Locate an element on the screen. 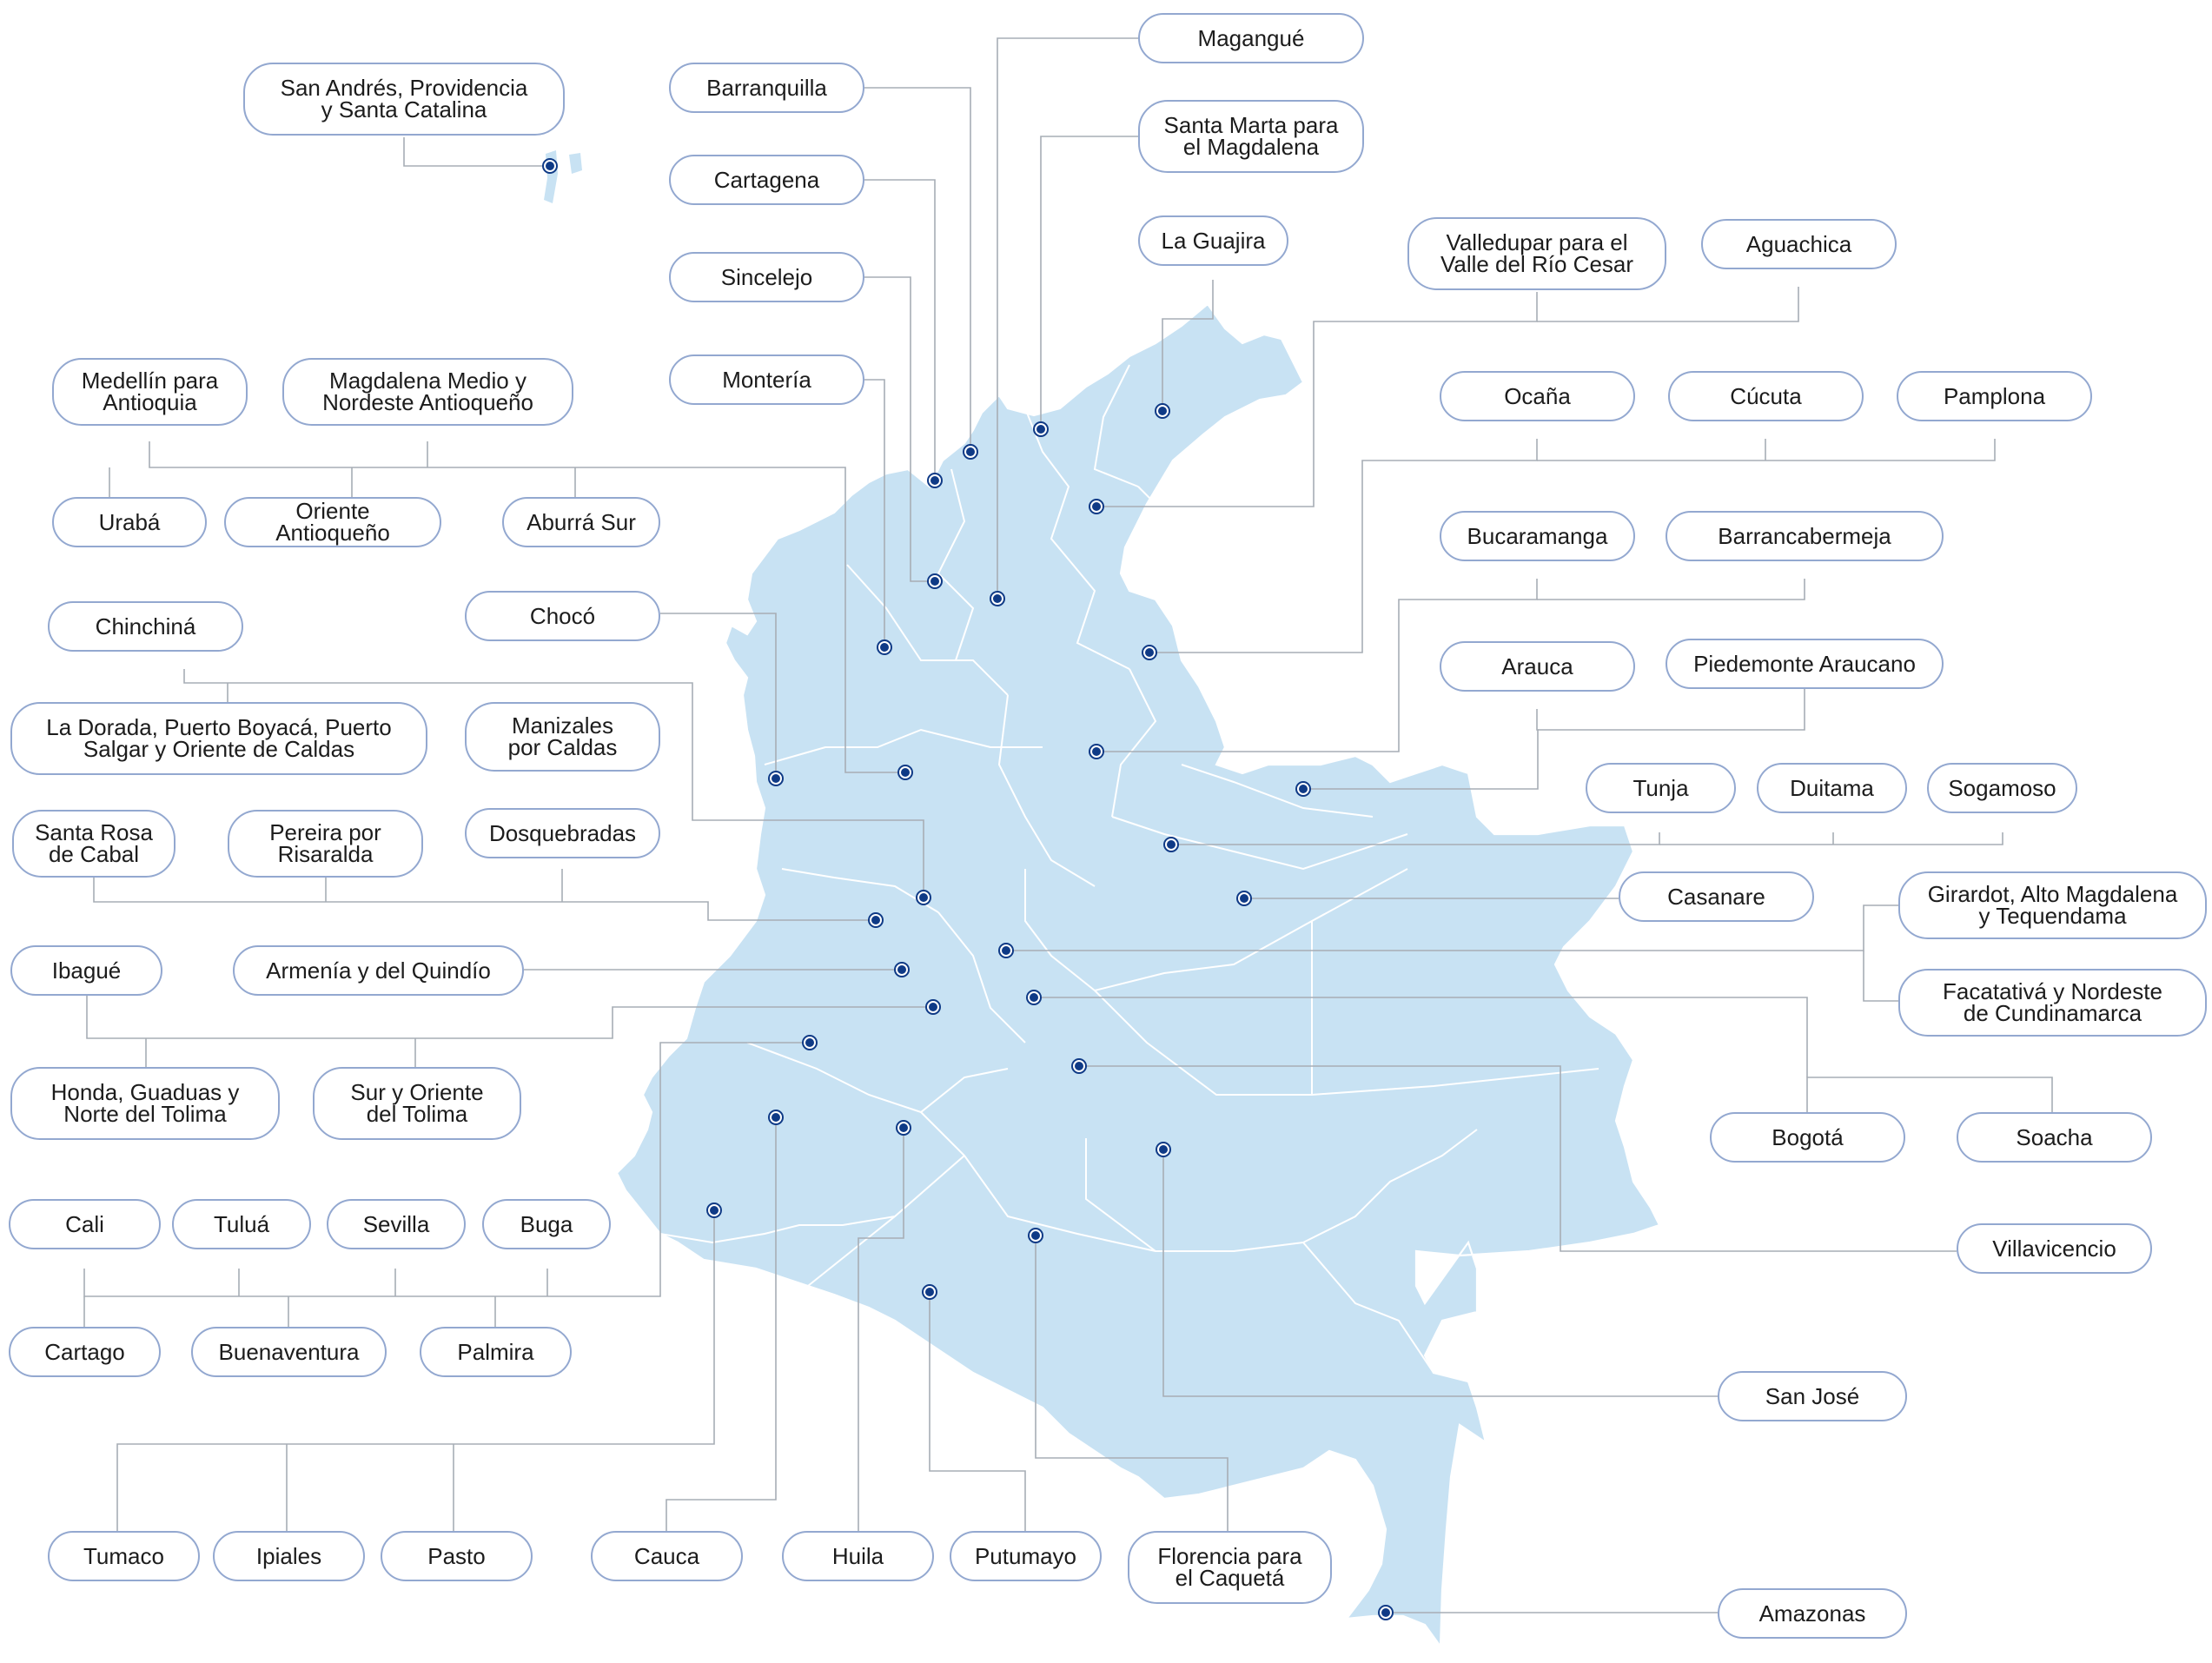 This screenshot has height=1663, width=2212. office-label-medellin: Medellín para Antioquia is located at coordinates (150, 392).